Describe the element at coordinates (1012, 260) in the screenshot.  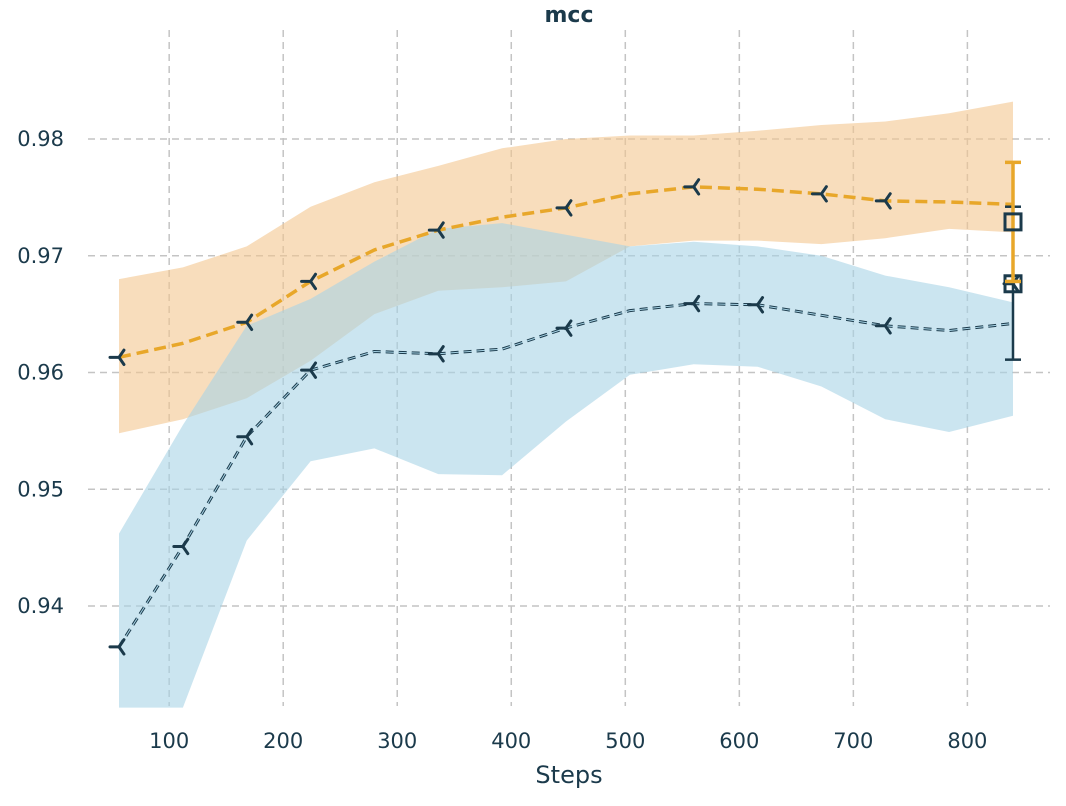
I see `final-error-bars` at that location.